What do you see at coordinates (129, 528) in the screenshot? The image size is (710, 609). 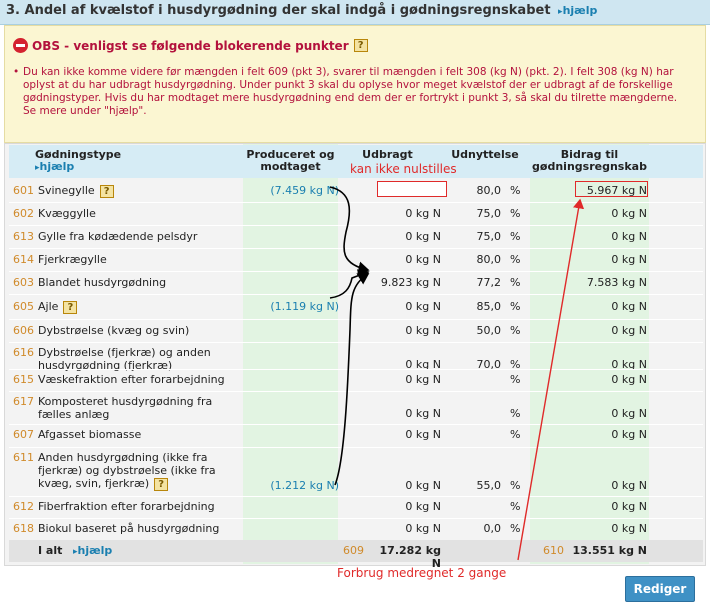 I see `row-name: Biokul baseret på husdyrgødning` at bounding box center [129, 528].